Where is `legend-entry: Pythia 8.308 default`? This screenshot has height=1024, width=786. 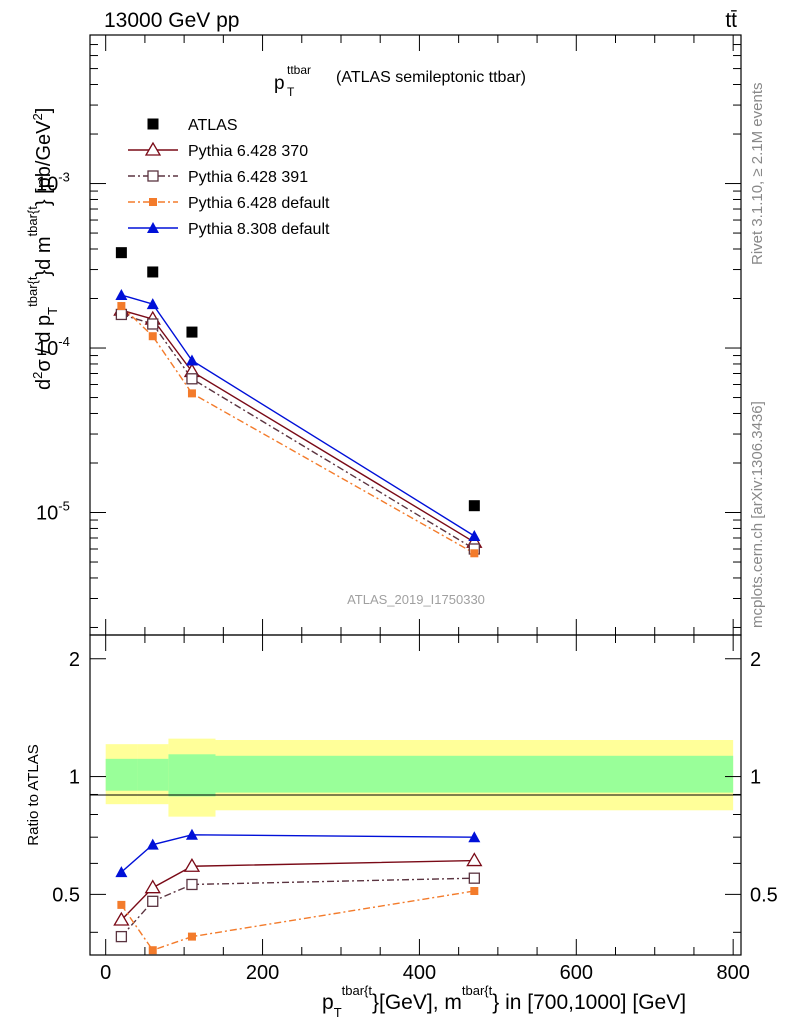 legend-entry: Pythia 8.308 default is located at coordinates (229, 229).